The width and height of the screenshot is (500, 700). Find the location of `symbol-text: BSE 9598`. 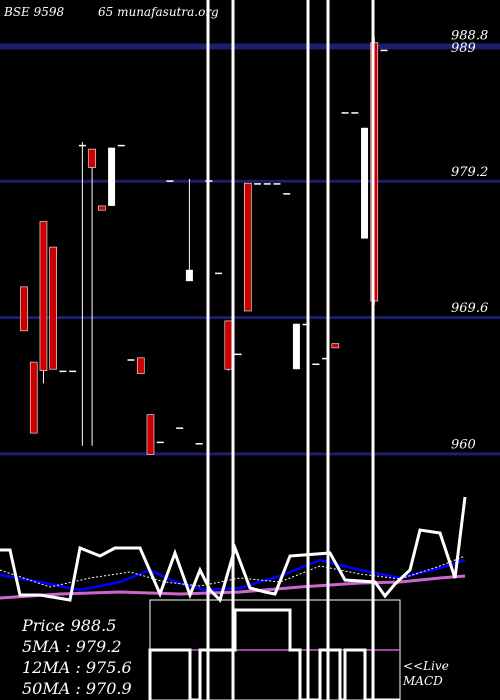

symbol-text: BSE 9598 is located at coordinates (34, 12).